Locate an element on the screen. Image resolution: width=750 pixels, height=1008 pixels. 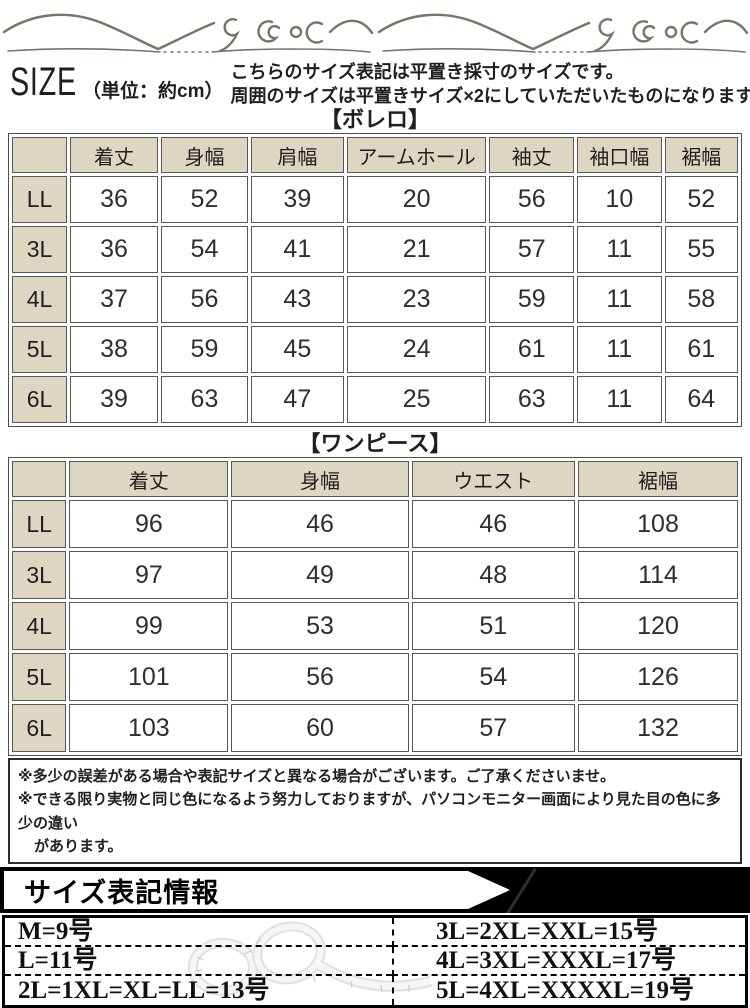
value-cell: 97 is located at coordinates (149, 575).